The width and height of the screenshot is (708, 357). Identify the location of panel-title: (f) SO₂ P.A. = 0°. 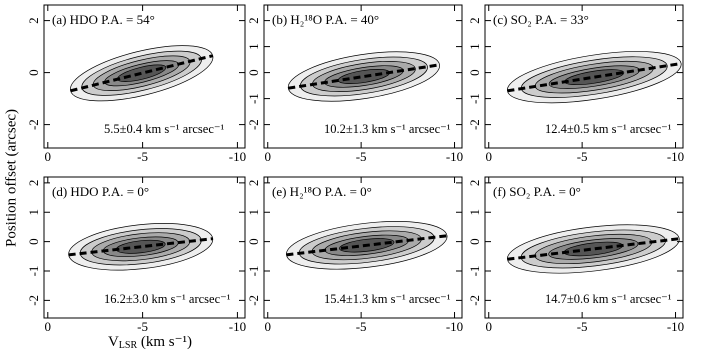
(537, 191).